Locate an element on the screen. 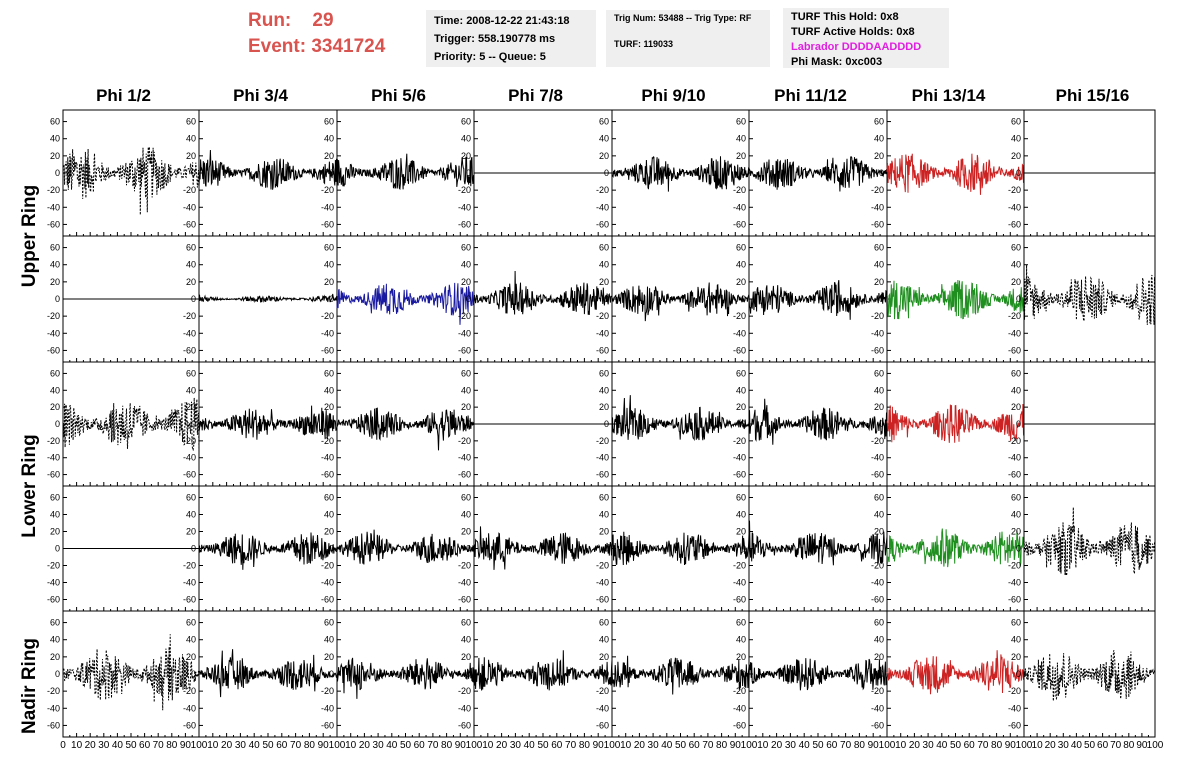 This screenshot has height=772, width=1196. panel-frame is located at coordinates (1089, 674).